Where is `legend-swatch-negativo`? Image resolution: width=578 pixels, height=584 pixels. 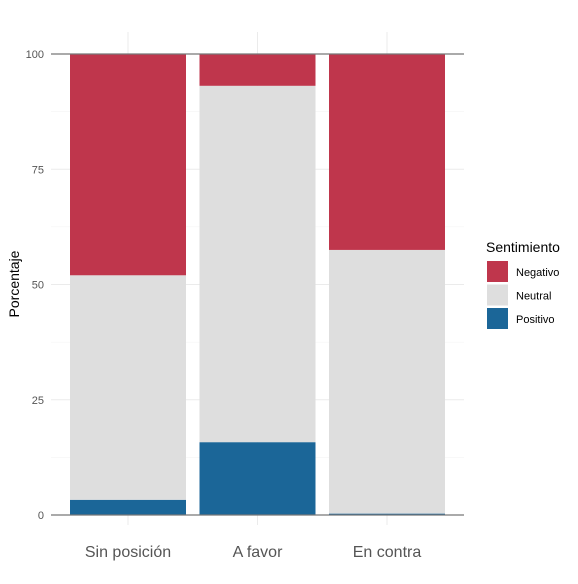
legend-swatch-negativo is located at coordinates (497, 271).